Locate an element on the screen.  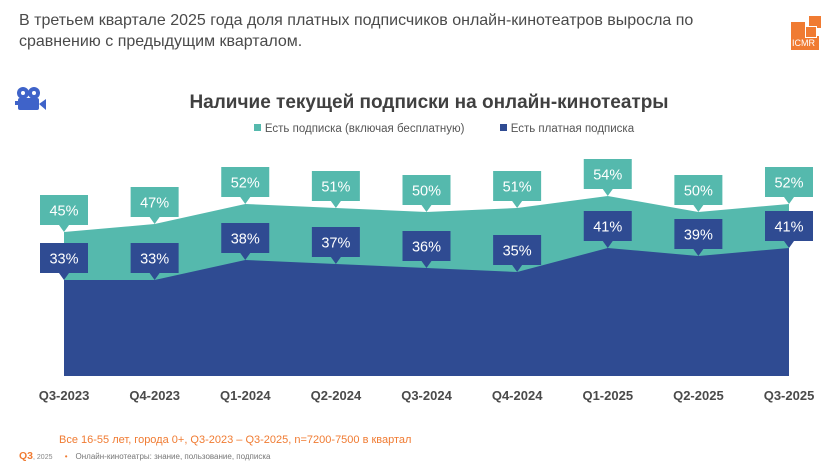
data-label: 37% is located at coordinates (335, 244).